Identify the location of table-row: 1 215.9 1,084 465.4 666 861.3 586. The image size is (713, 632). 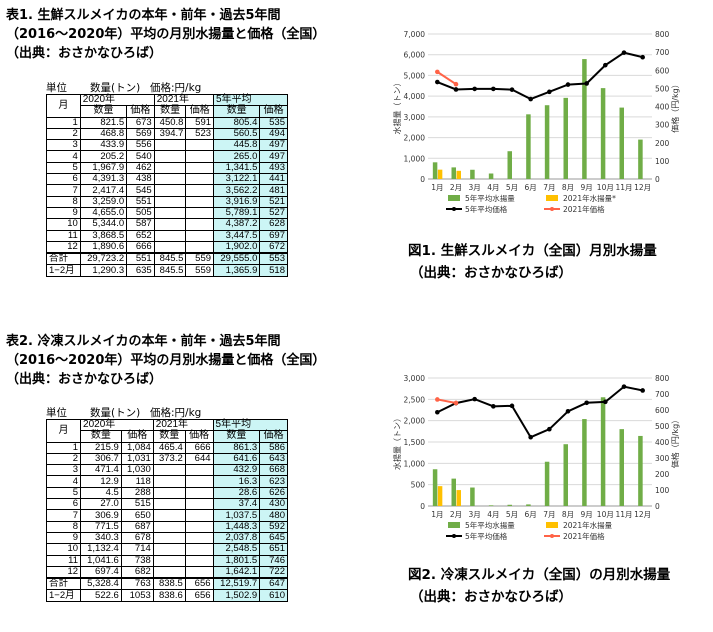
(166, 447).